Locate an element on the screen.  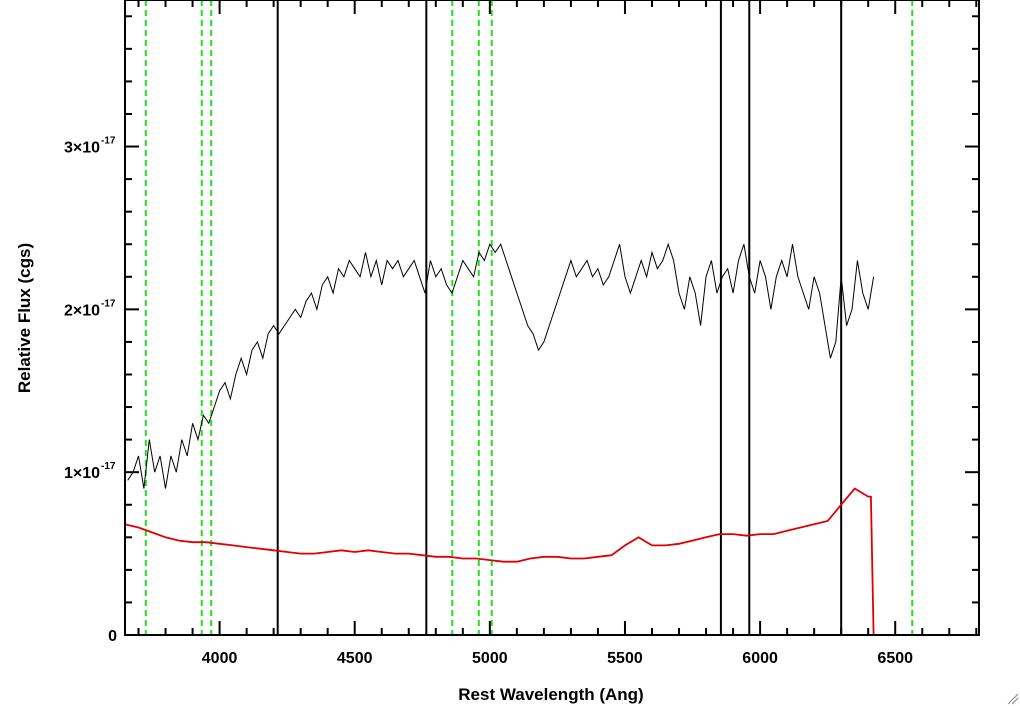
resize-grip-icon is located at coordinates (1013, 699).